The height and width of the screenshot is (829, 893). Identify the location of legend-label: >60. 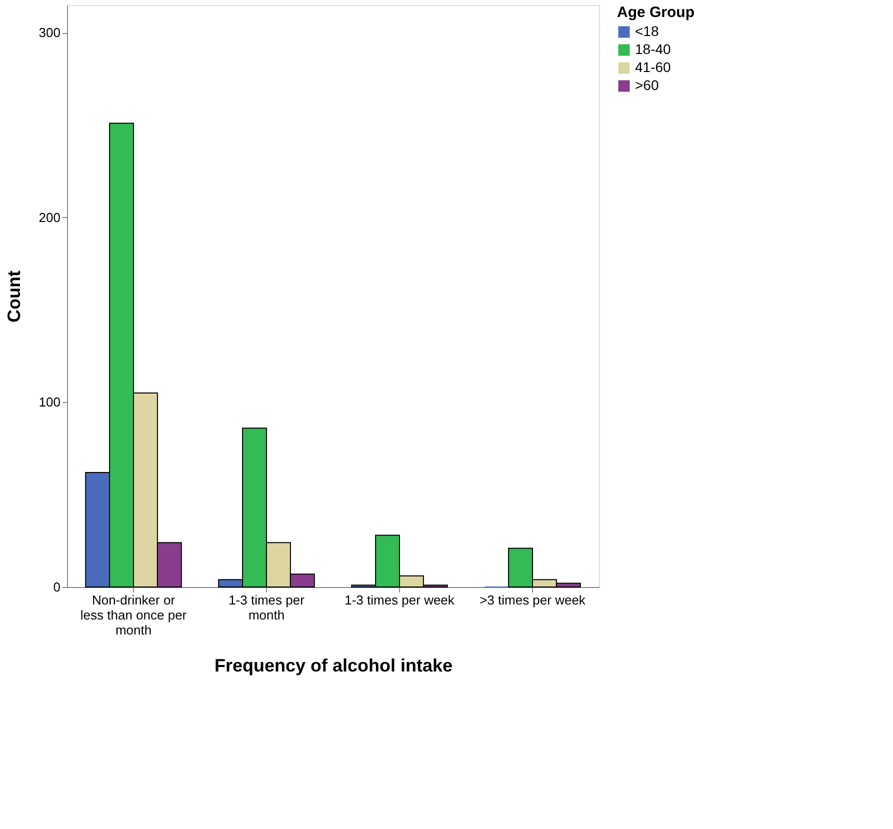
(647, 85).